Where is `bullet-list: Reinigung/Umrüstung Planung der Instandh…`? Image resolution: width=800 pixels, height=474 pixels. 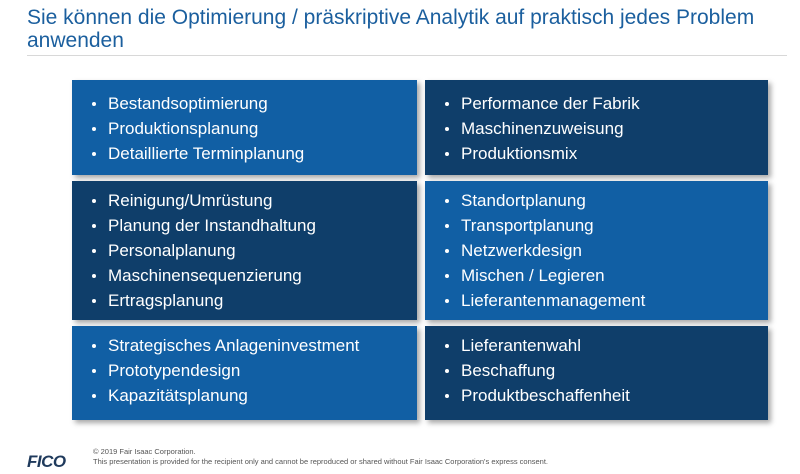
bullet-list: Reinigung/Umrüstung Planung der Instandh… is located at coordinates (244, 250).